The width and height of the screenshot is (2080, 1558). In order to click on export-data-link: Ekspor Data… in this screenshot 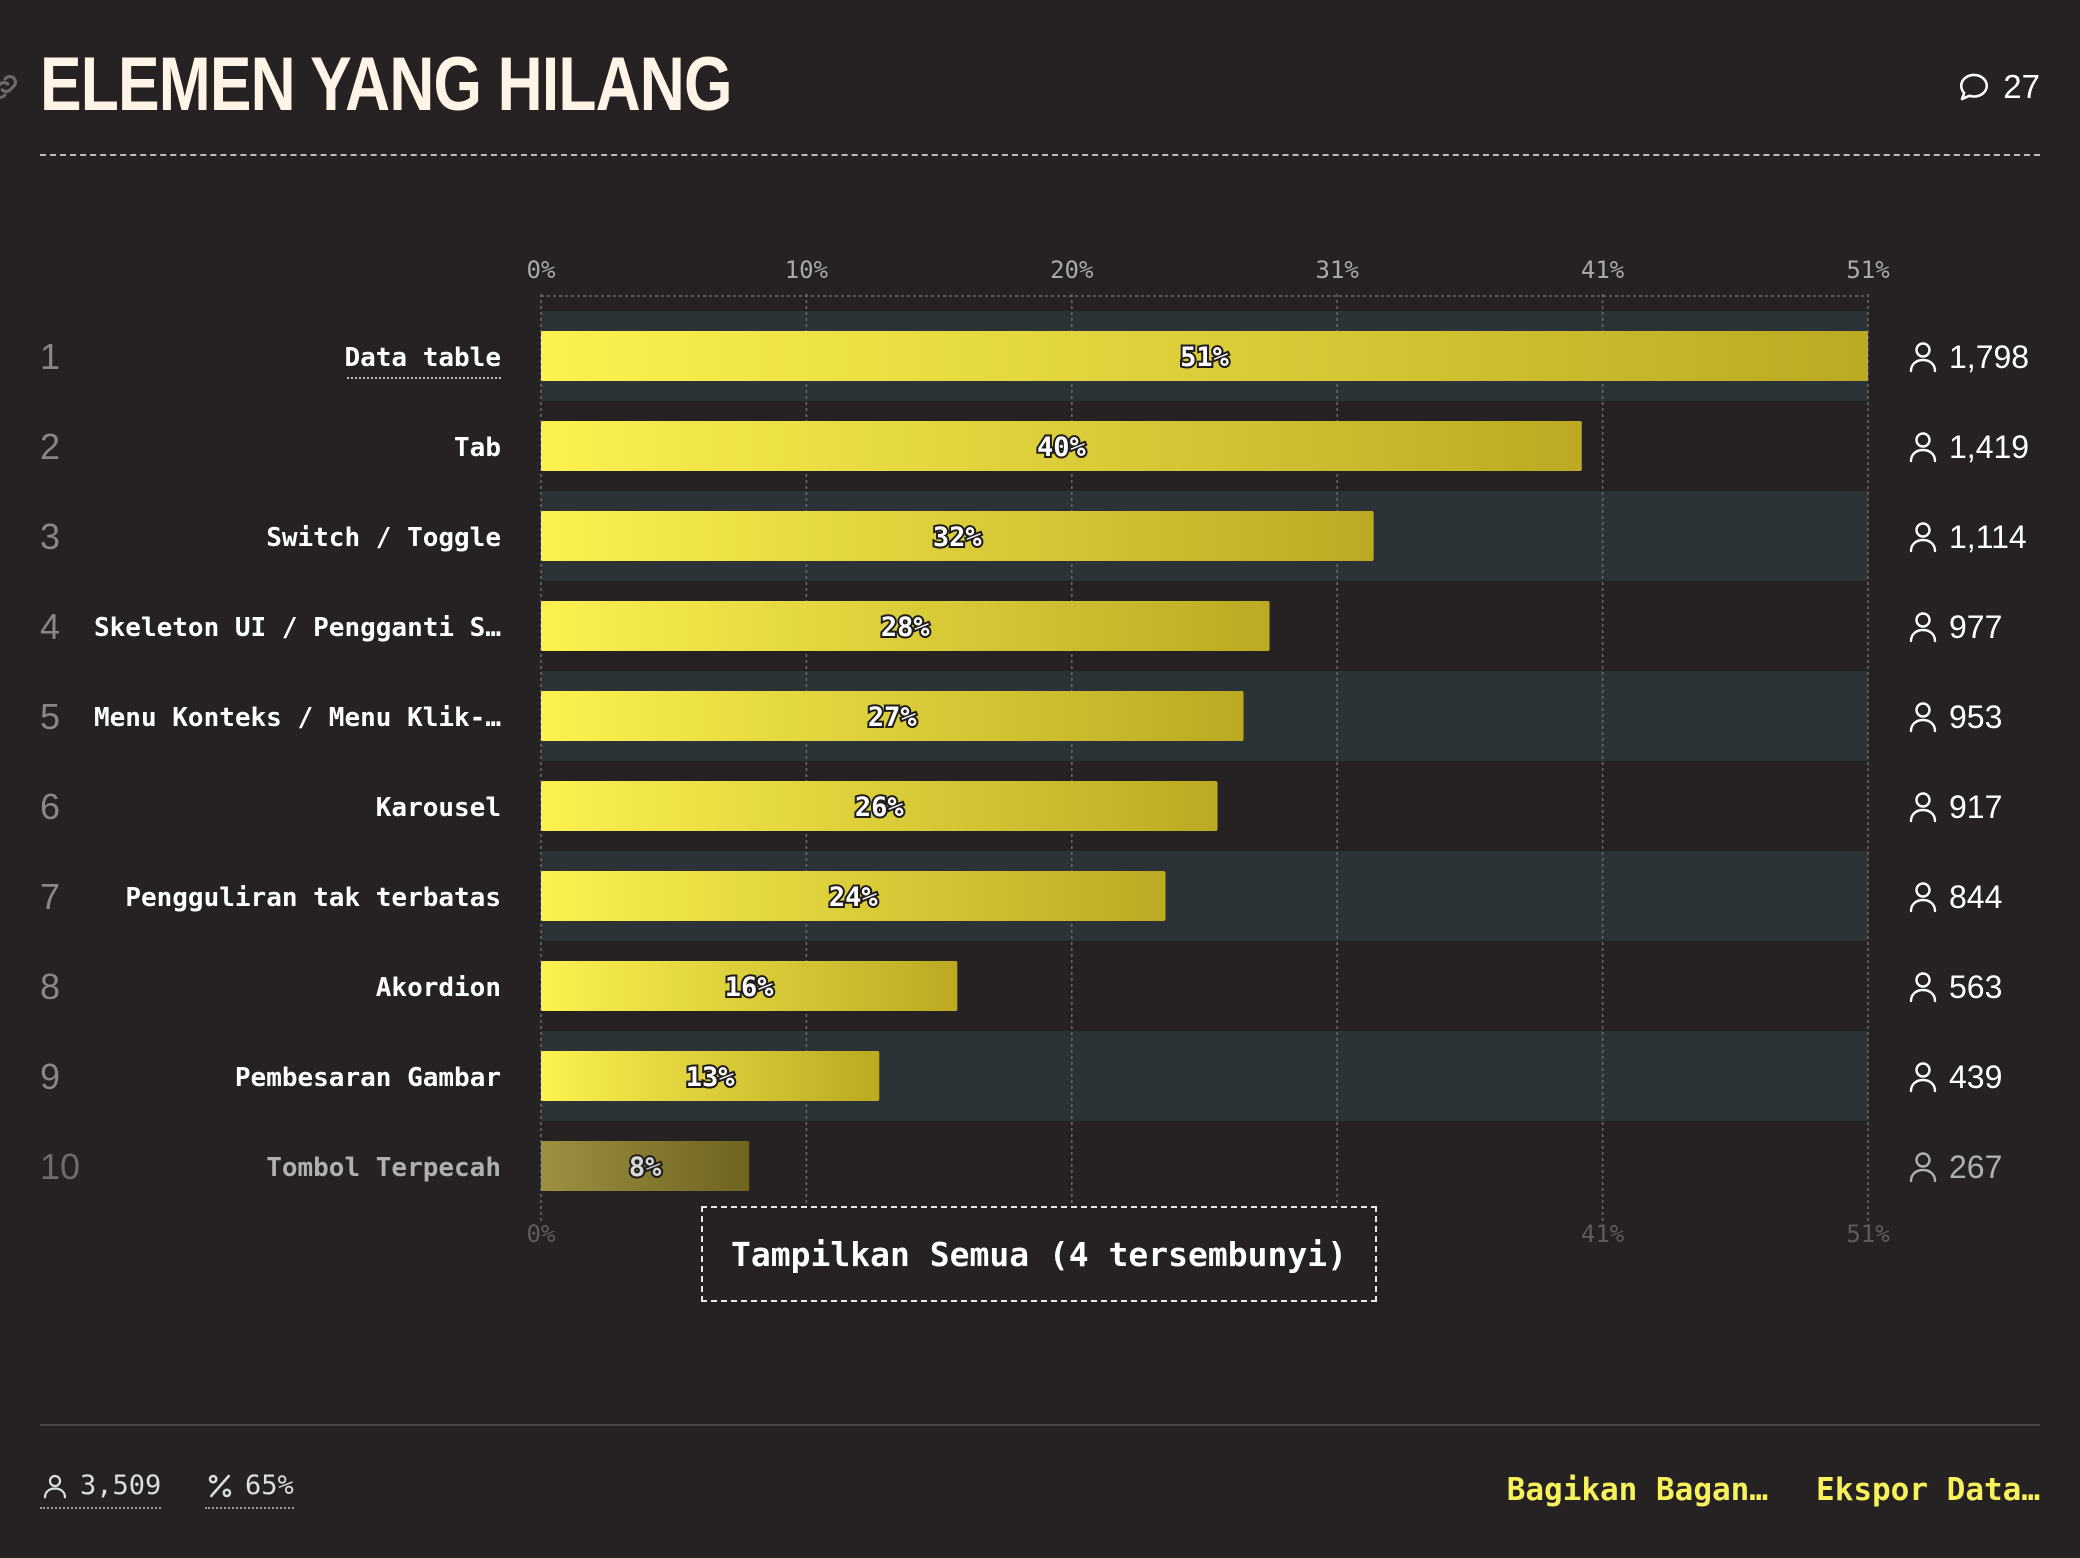, I will do `click(1928, 1490)`.